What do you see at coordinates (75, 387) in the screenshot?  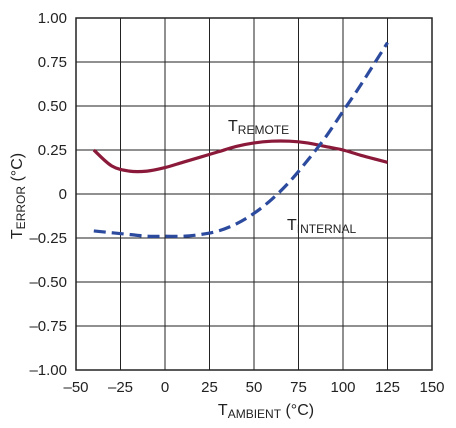 I see `x-tick-label: –50` at bounding box center [75, 387].